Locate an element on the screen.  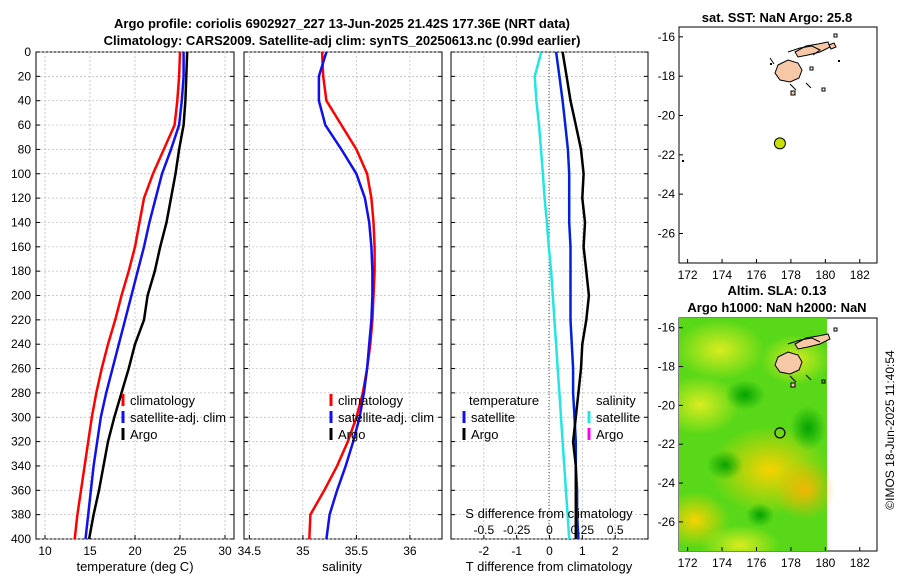
difference-top-xlabel: S difference from climatology is located at coordinates (549, 513).